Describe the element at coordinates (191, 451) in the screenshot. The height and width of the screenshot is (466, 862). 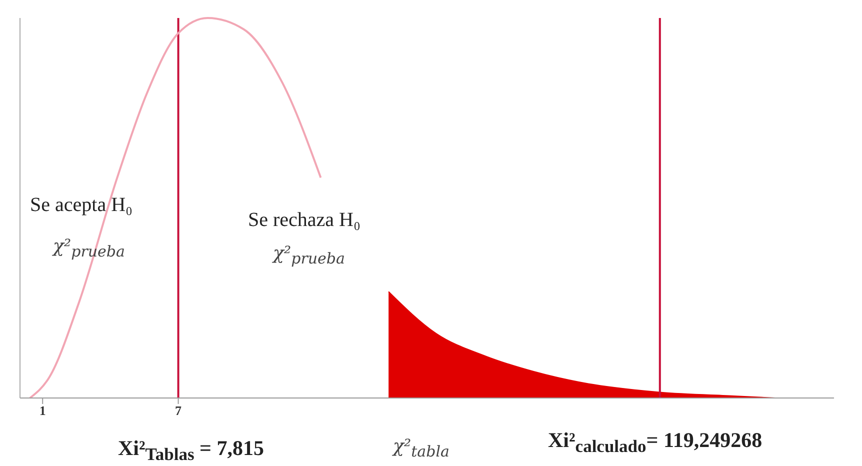
I see `text: Xi²$_{Tablas}$ = 7,815` at that location.